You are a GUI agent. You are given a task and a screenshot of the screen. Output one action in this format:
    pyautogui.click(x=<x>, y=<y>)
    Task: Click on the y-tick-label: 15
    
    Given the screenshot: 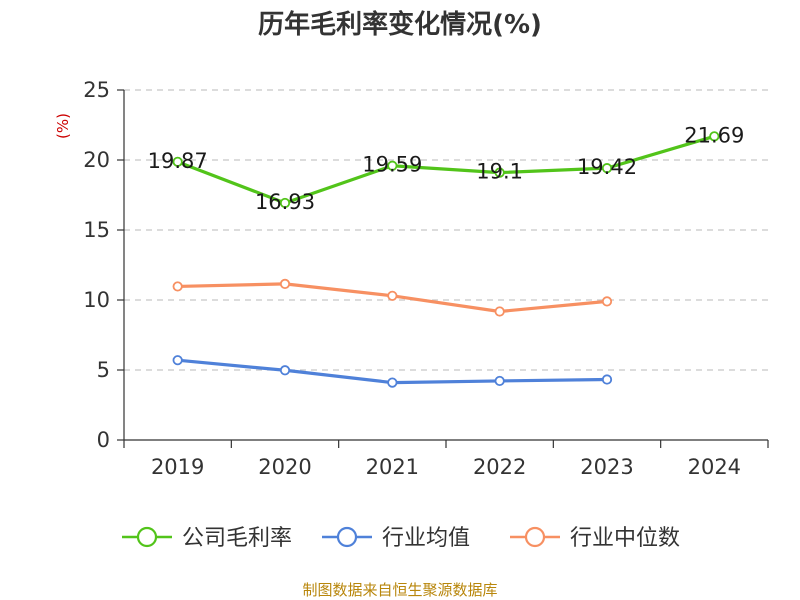 What is the action you would take?
    pyautogui.click(x=96, y=230)
    